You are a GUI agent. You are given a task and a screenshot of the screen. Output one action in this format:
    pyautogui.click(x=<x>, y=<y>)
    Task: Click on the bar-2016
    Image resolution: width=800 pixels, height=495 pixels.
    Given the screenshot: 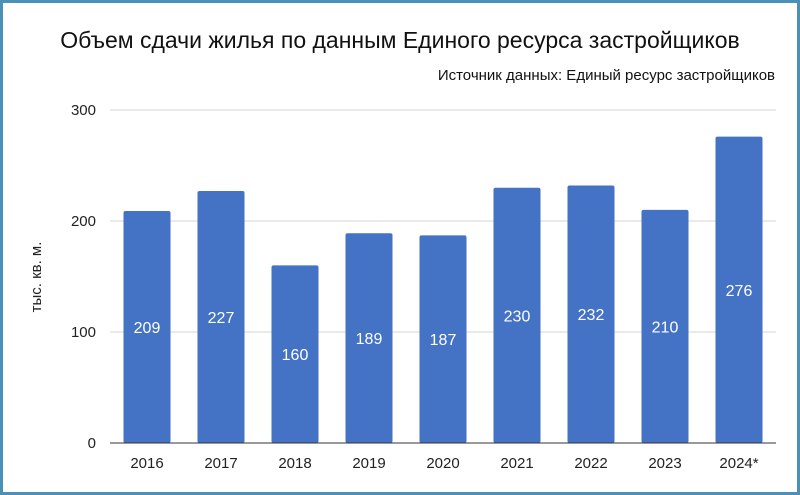 What is the action you would take?
    pyautogui.click(x=147, y=327)
    